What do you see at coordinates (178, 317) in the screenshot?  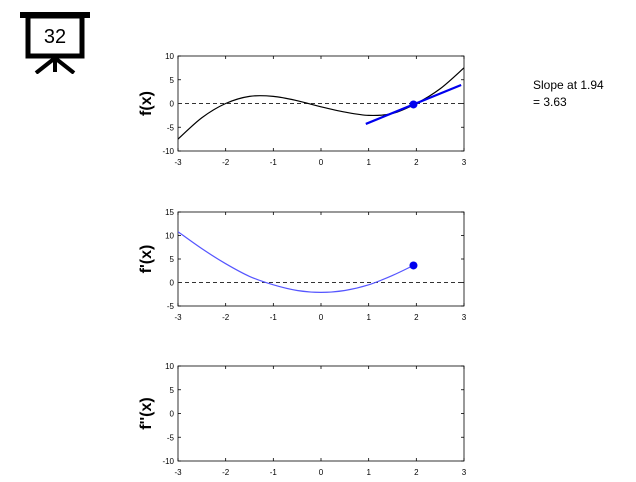 I see `chart-f-prime-x-tick-label: -3` at bounding box center [178, 317].